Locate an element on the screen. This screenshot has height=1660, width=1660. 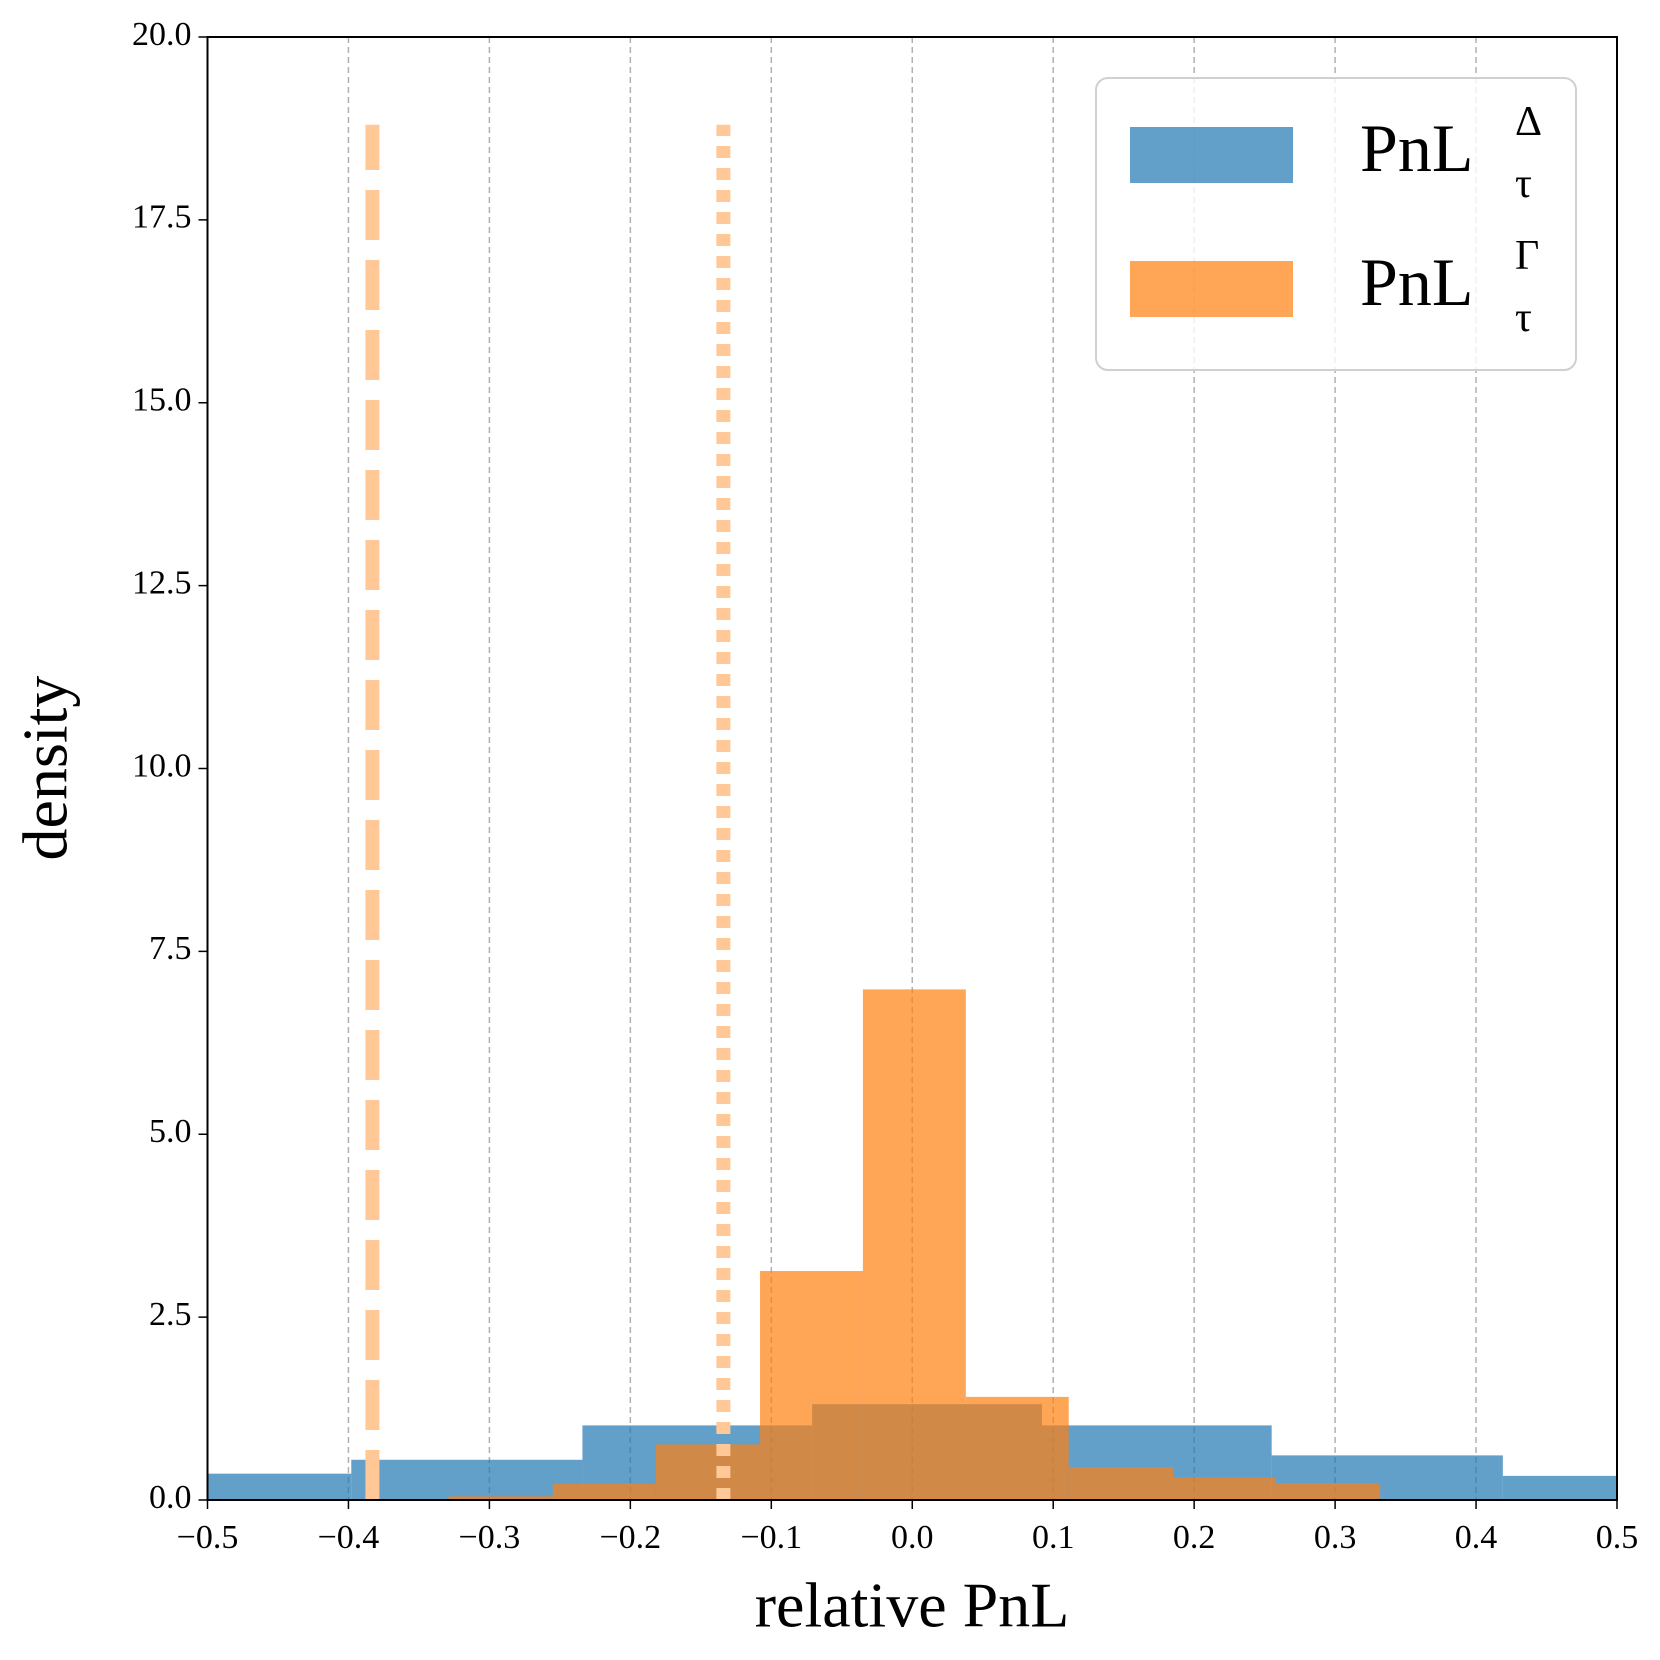
x-tick-label: 0.1 is located at coordinates (1053, 1537).